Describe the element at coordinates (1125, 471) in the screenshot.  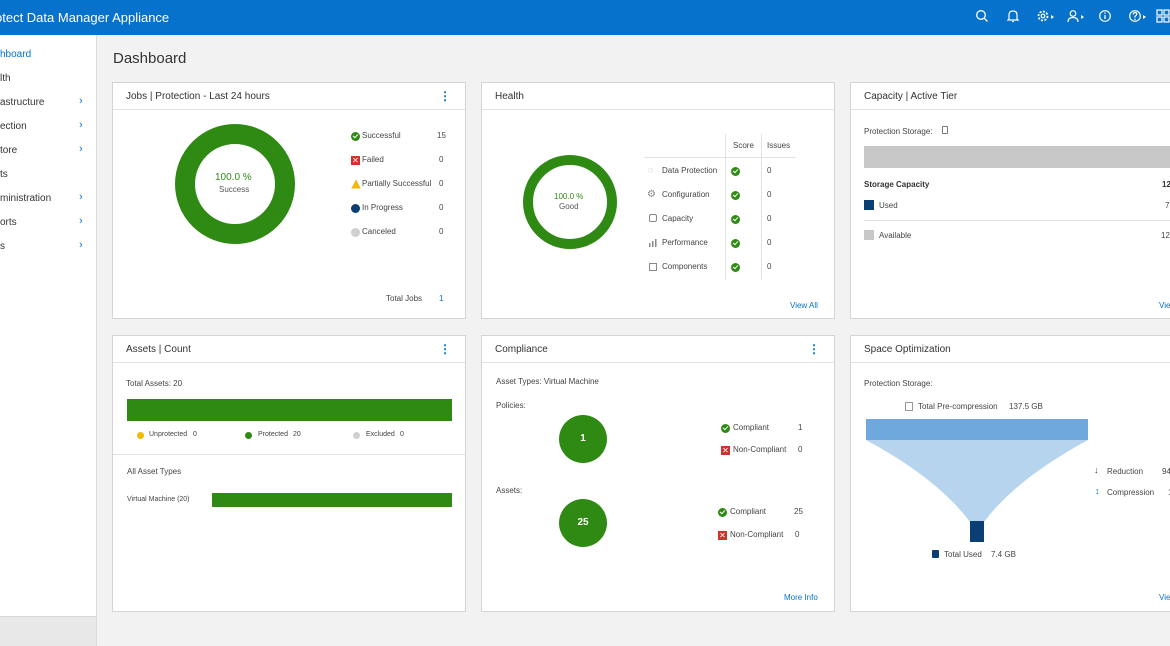
I see `reduction-label: Reduction` at that location.